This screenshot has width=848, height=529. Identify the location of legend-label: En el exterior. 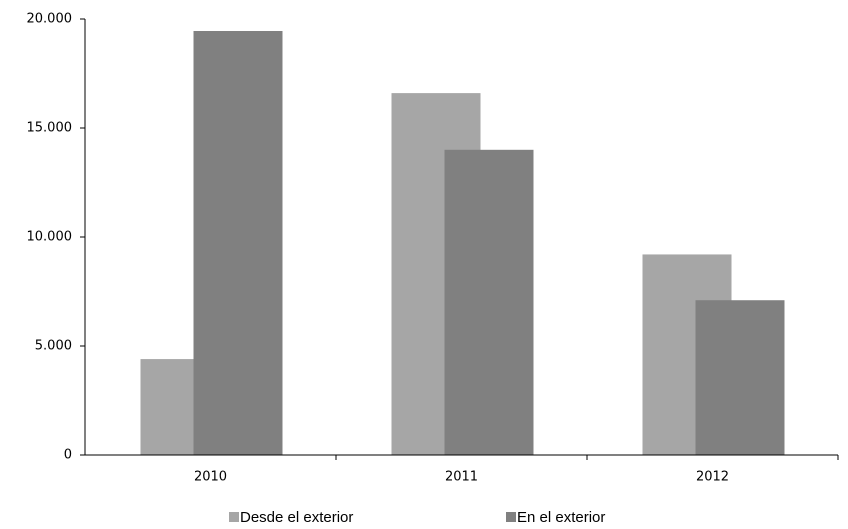
(561, 517).